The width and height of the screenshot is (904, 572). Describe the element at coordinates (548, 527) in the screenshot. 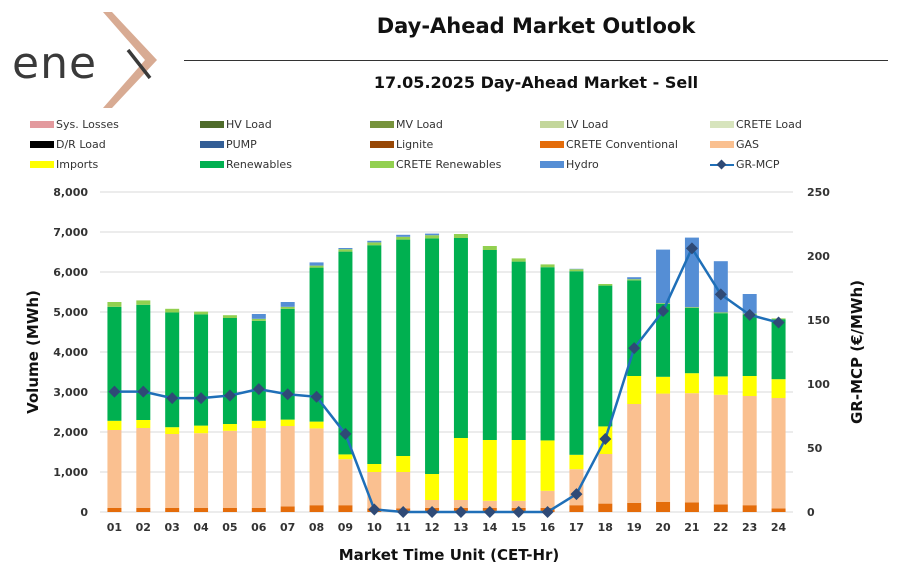

I see `x-tick-label: 16` at that location.